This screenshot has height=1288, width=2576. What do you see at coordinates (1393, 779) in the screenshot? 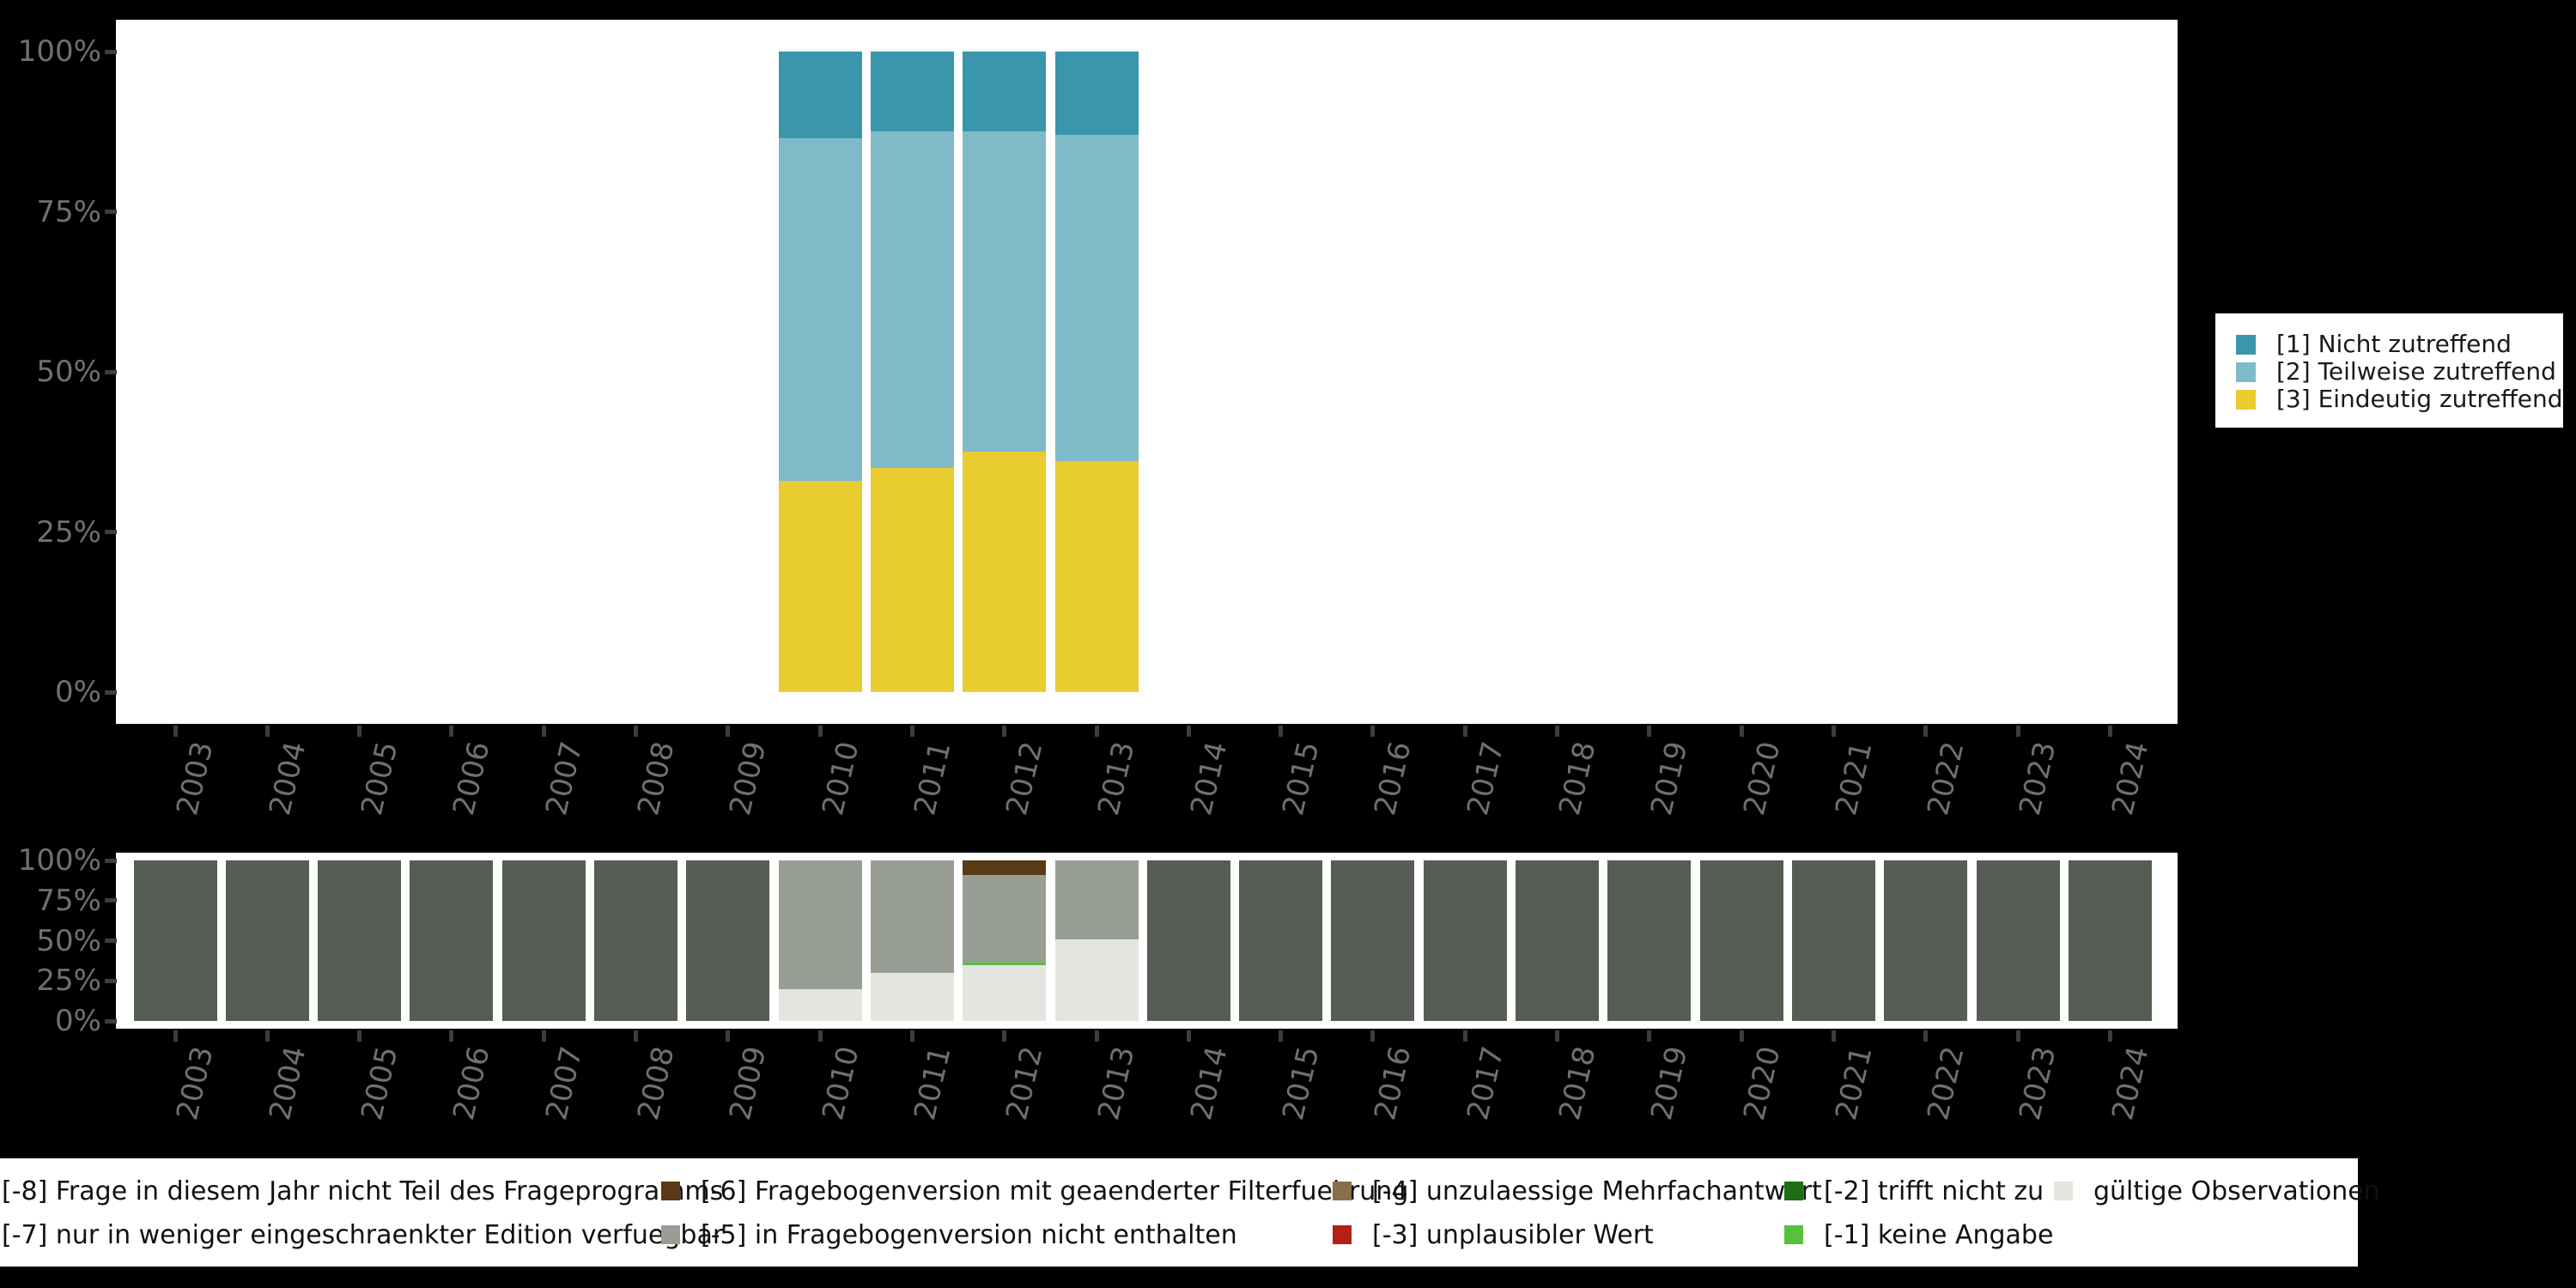
I see `top-chart-x-tick-label: 2016` at bounding box center [1393, 779].